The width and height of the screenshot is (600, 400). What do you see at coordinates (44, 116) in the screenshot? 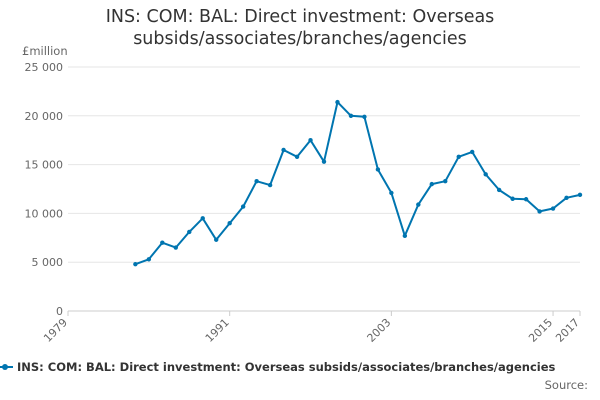
I see `y-tick-label: 20 000` at bounding box center [44, 116].